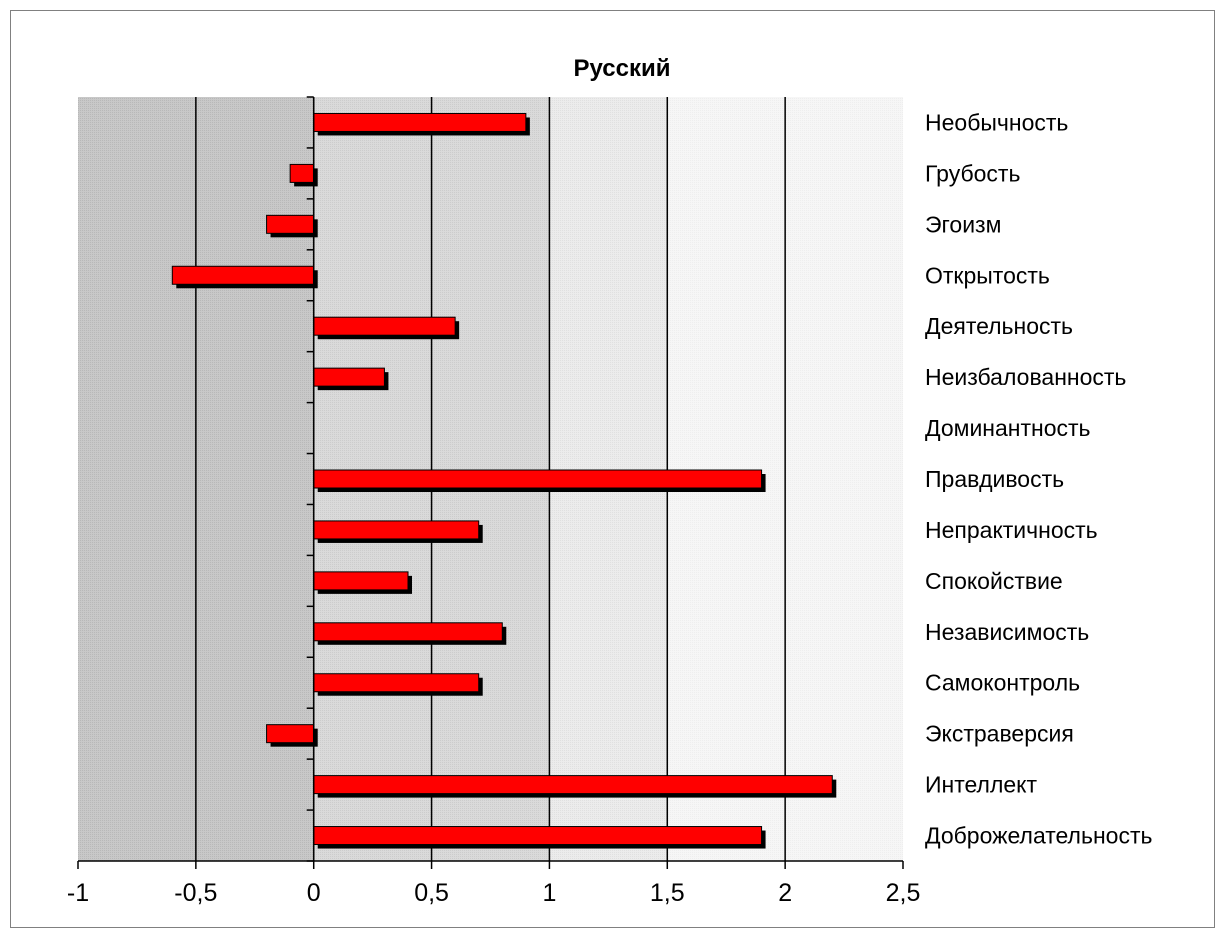 This screenshot has width=1221, height=938. What do you see at coordinates (549, 893) in the screenshot?
I see `x-tick-label: 1` at bounding box center [549, 893].